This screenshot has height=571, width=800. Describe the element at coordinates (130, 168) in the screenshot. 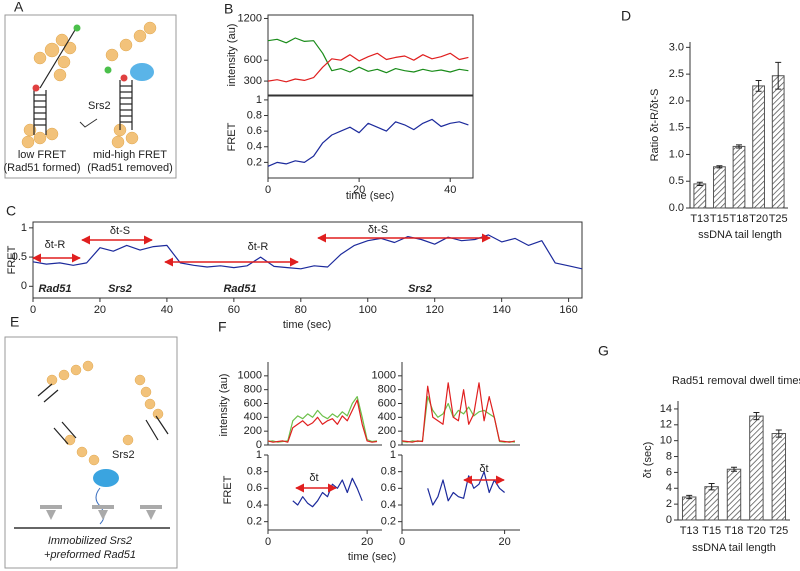

I see `caption: (Rad51 removed)` at that location.